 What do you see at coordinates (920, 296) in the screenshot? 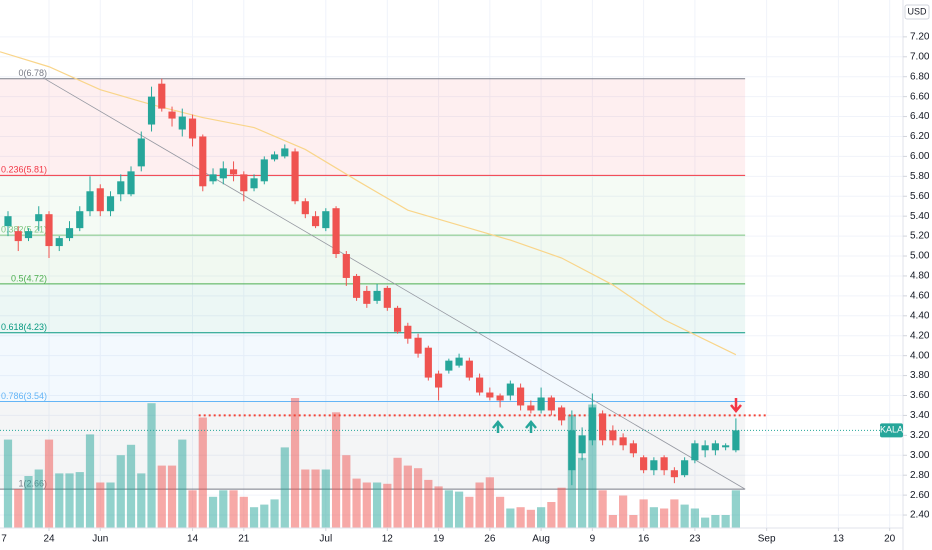
I see `y-tick-label: 4.60` at bounding box center [920, 296].